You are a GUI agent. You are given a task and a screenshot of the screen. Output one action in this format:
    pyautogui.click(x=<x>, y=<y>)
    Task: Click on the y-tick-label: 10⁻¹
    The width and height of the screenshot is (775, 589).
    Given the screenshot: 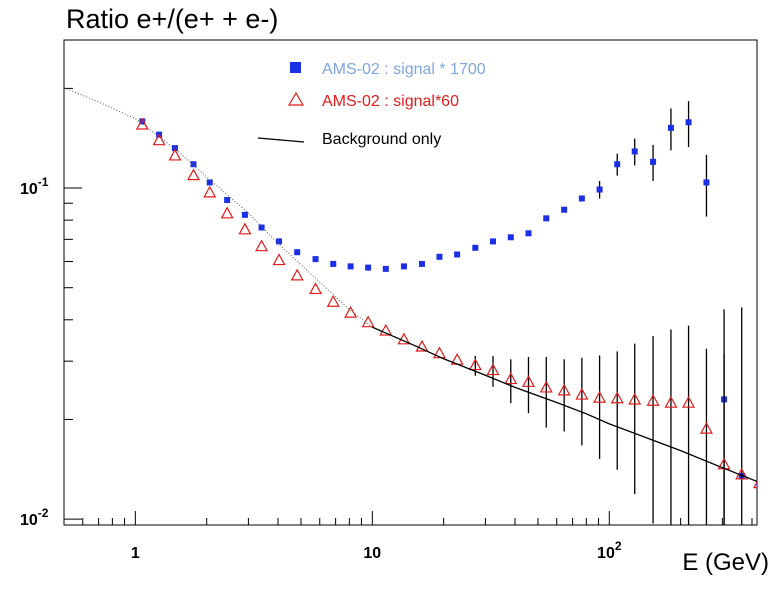 What is the action you would take?
    pyautogui.click(x=34, y=186)
    